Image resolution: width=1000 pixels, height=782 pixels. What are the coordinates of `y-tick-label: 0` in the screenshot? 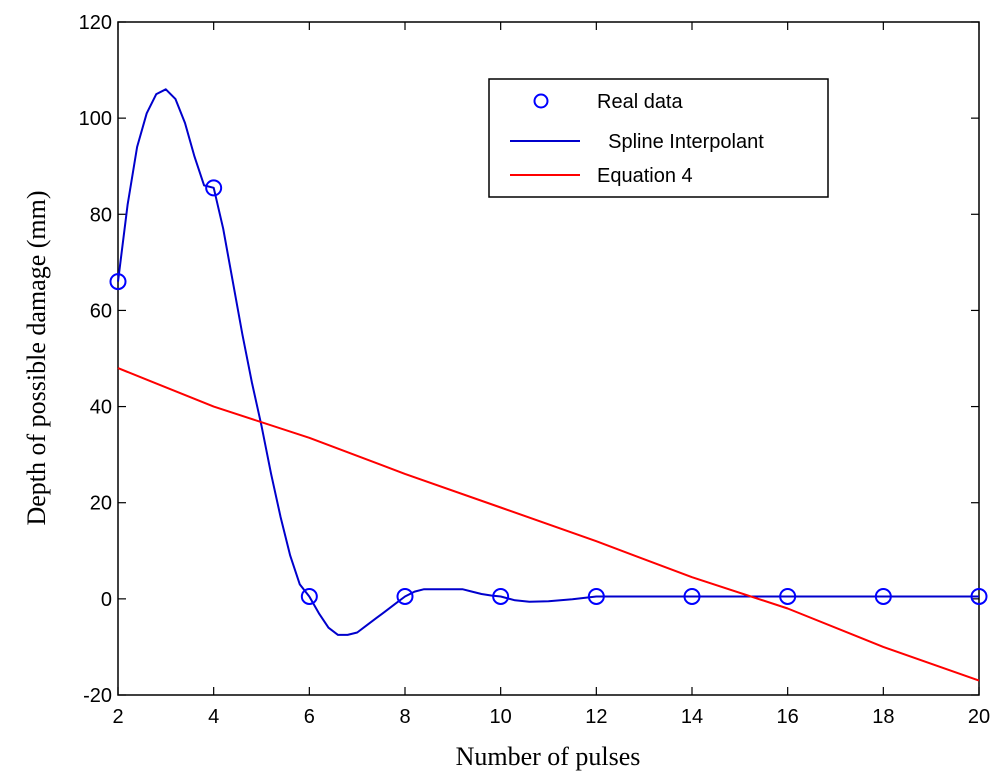 It's located at (106, 600).